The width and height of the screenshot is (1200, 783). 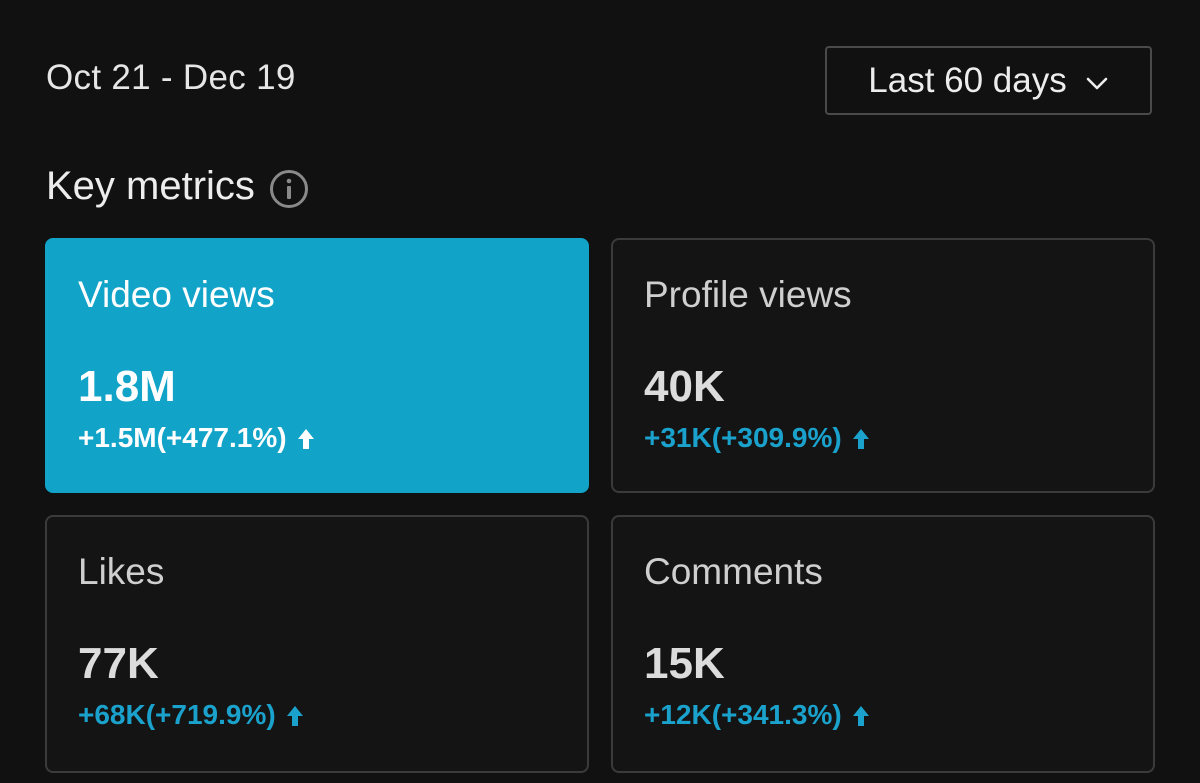 I want to click on metric-value: 77K, so click(x=118, y=663).